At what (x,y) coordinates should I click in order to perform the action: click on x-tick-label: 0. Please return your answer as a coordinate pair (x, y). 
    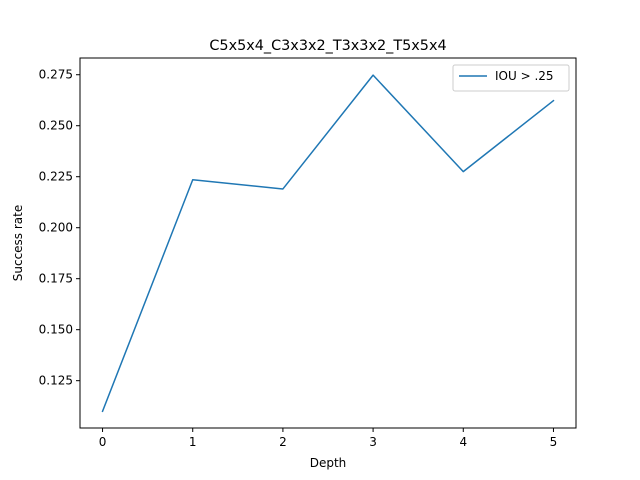
    Looking at the image, I should click on (103, 442).